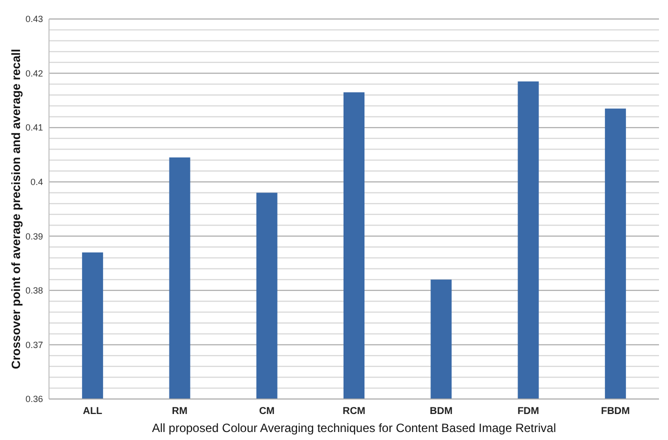  I want to click on x-axis-title: All proposed Colour Averaging techniques for Content Based Image Retrival, so click(354, 428).